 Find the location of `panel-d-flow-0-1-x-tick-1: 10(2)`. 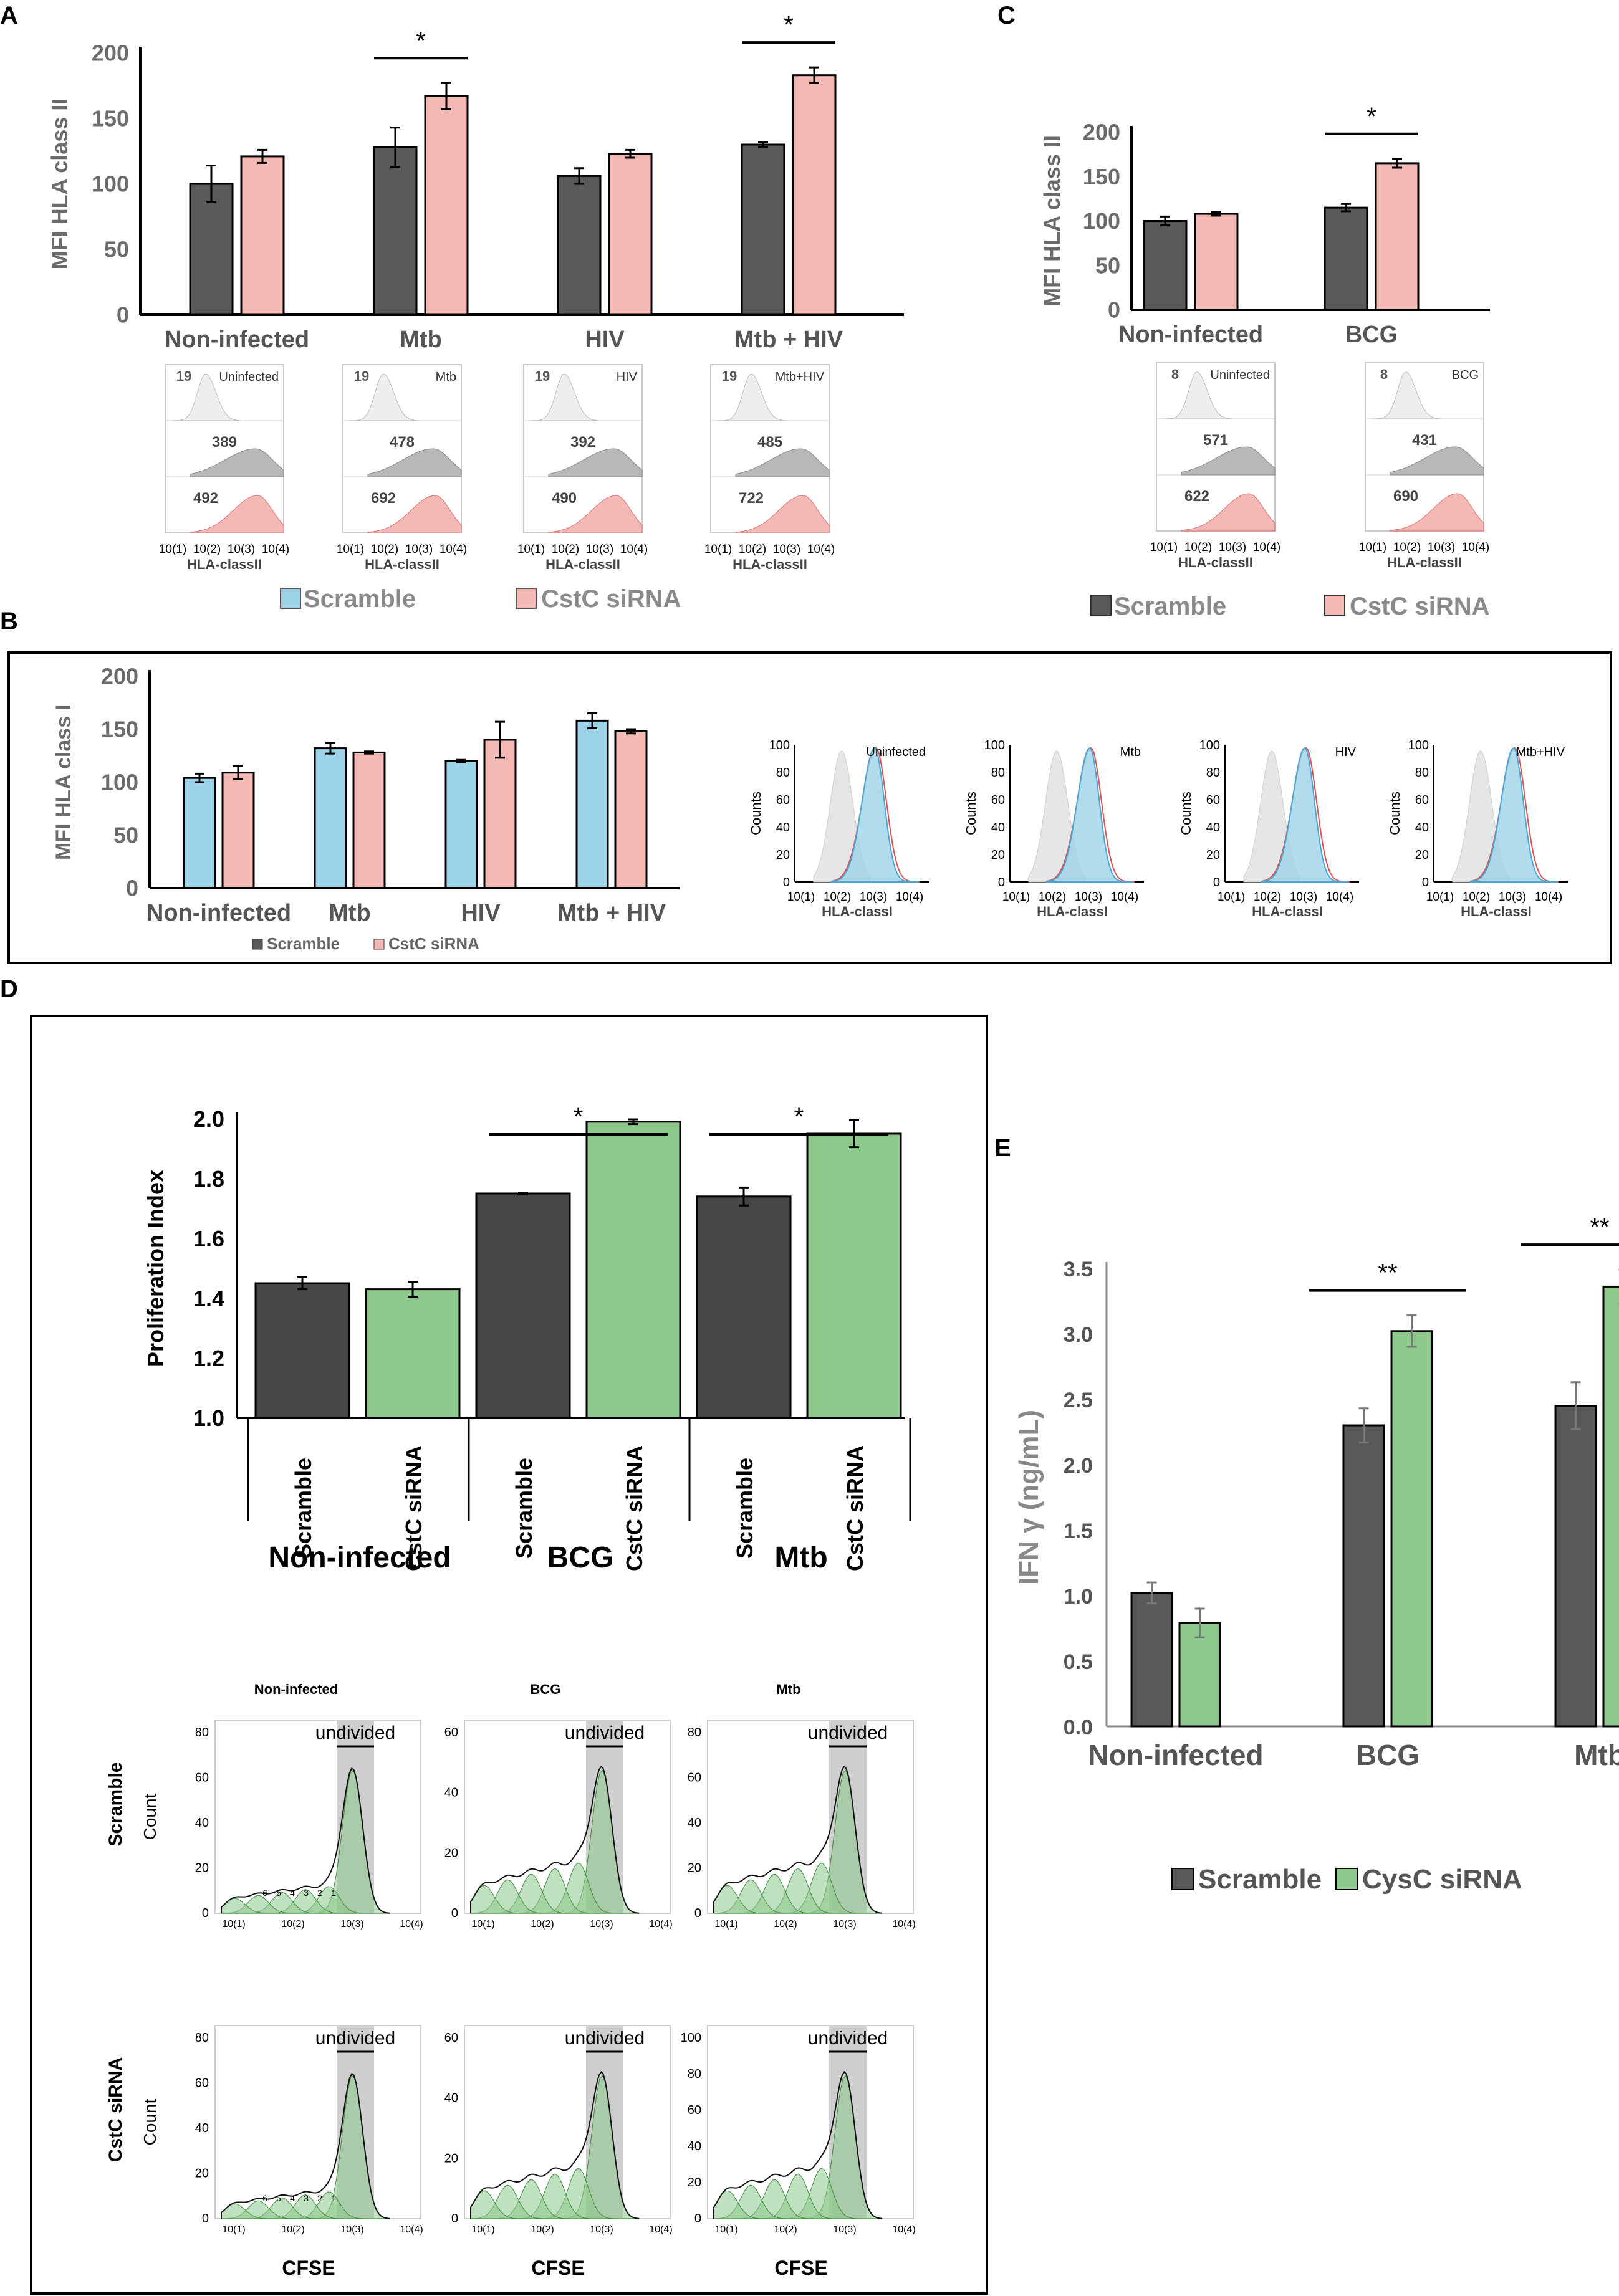

panel-d-flow-0-1-x-tick-1: 10(2) is located at coordinates (542, 1925).